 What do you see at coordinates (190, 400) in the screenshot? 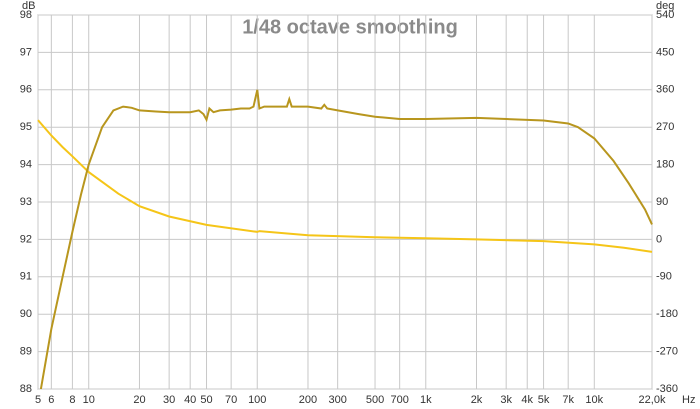
I see `x-tick-label: 40` at bounding box center [190, 400].